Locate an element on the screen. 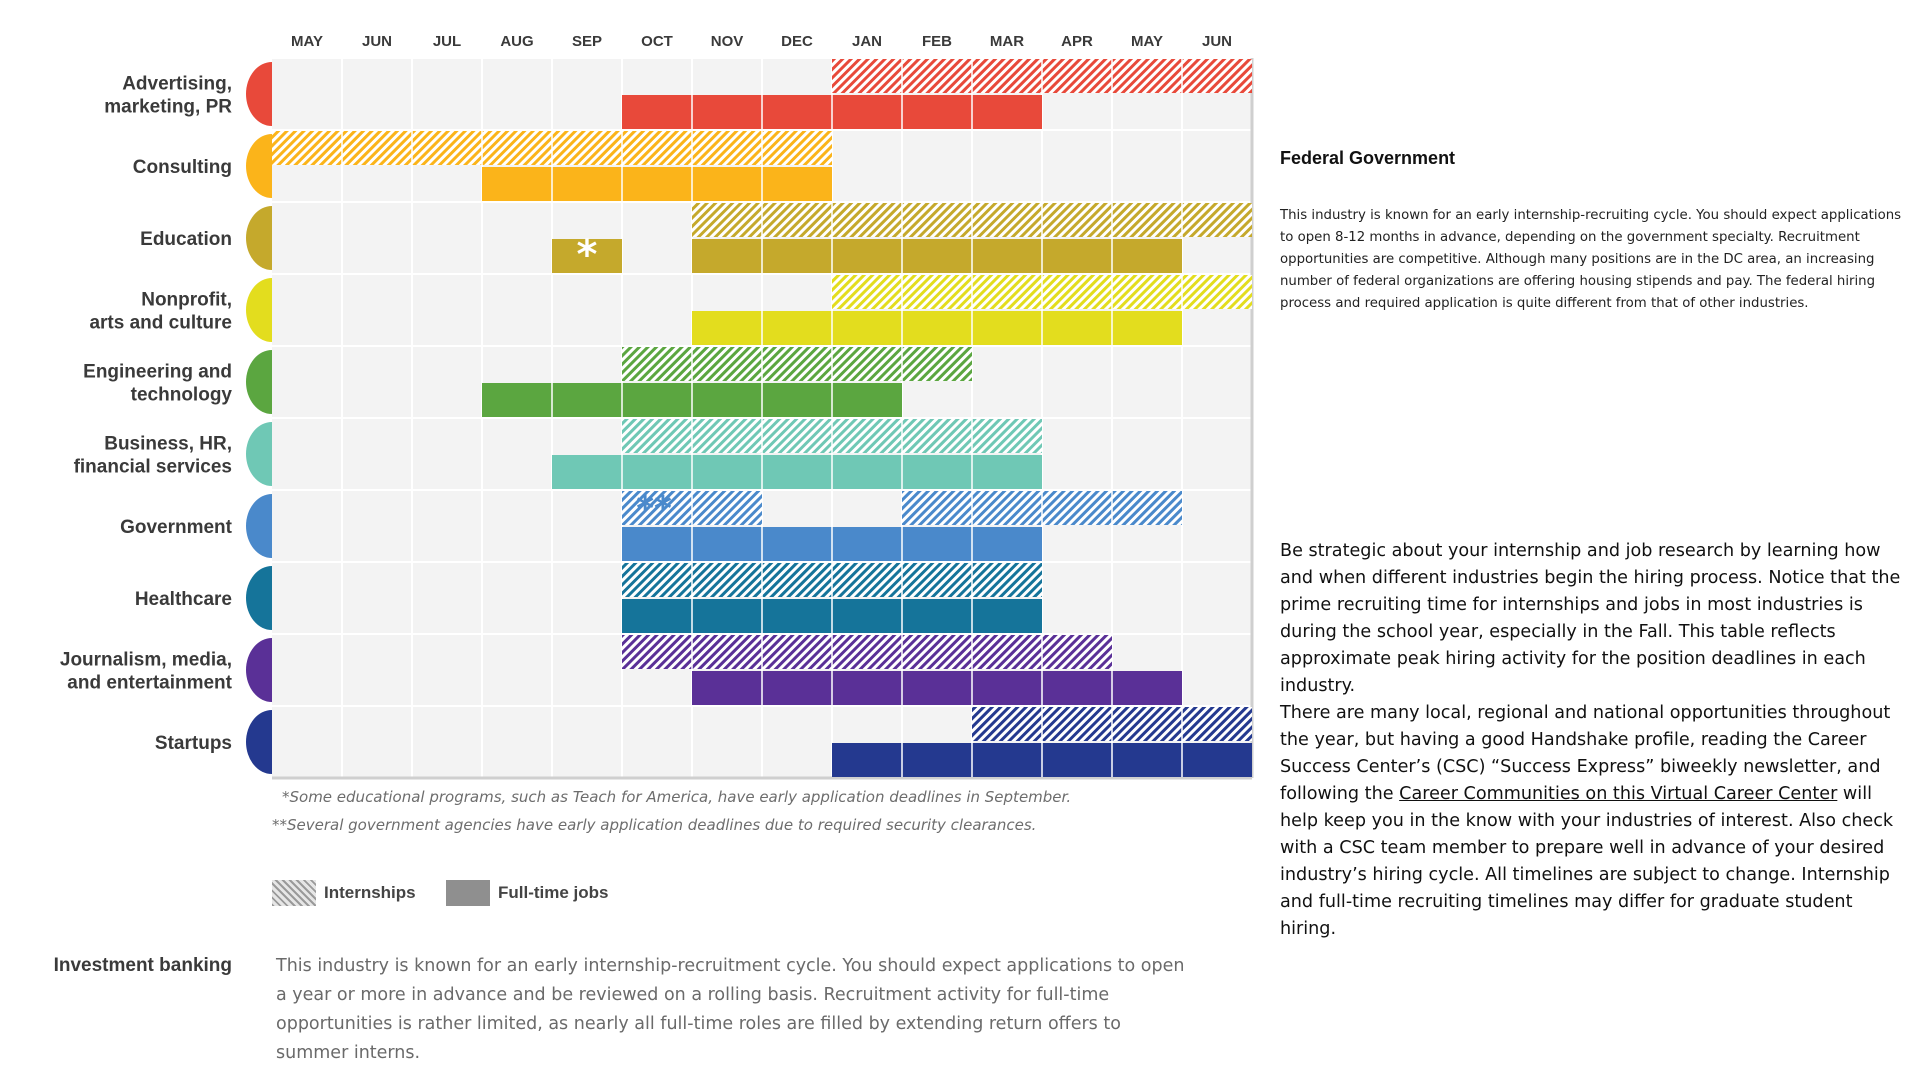 This screenshot has height=1080, width=1920. month-label: APR is located at coordinates (1077, 41).